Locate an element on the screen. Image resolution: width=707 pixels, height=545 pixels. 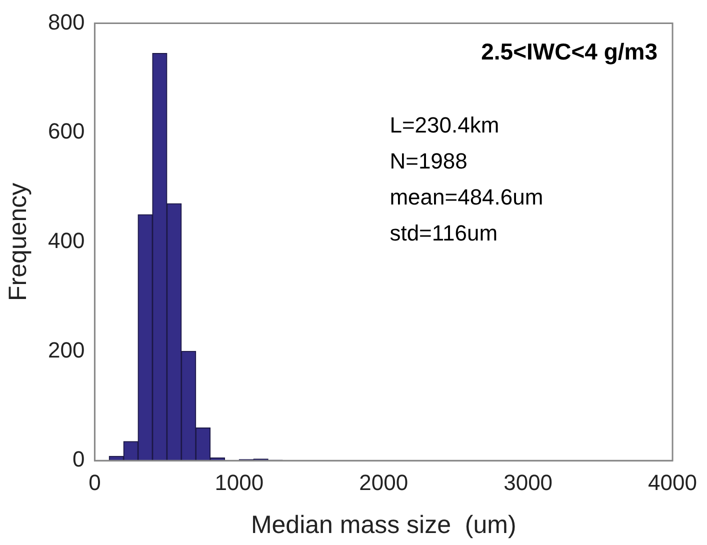
x-tick-label: 1000 is located at coordinates (239, 482).